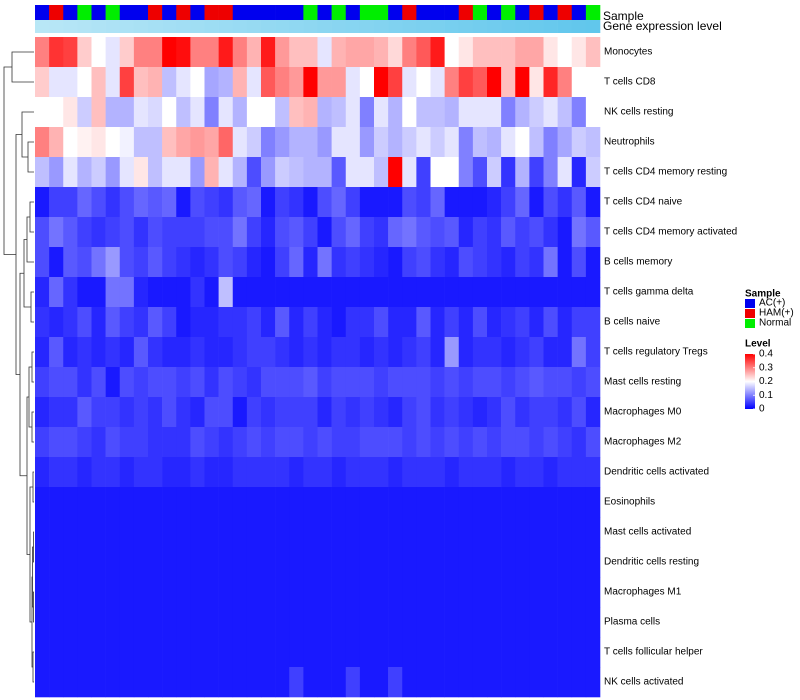 The height and width of the screenshot is (700, 800). Describe the element at coordinates (18, 367) in the screenshot. I see `row-dendrogram` at that location.